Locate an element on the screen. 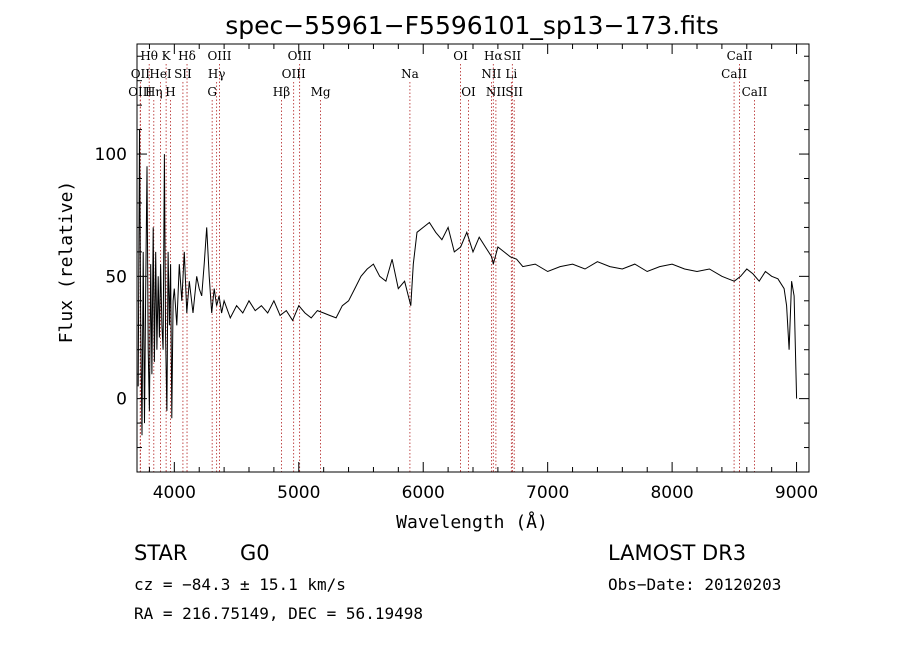  object-class: STAR is located at coordinates (160, 553).